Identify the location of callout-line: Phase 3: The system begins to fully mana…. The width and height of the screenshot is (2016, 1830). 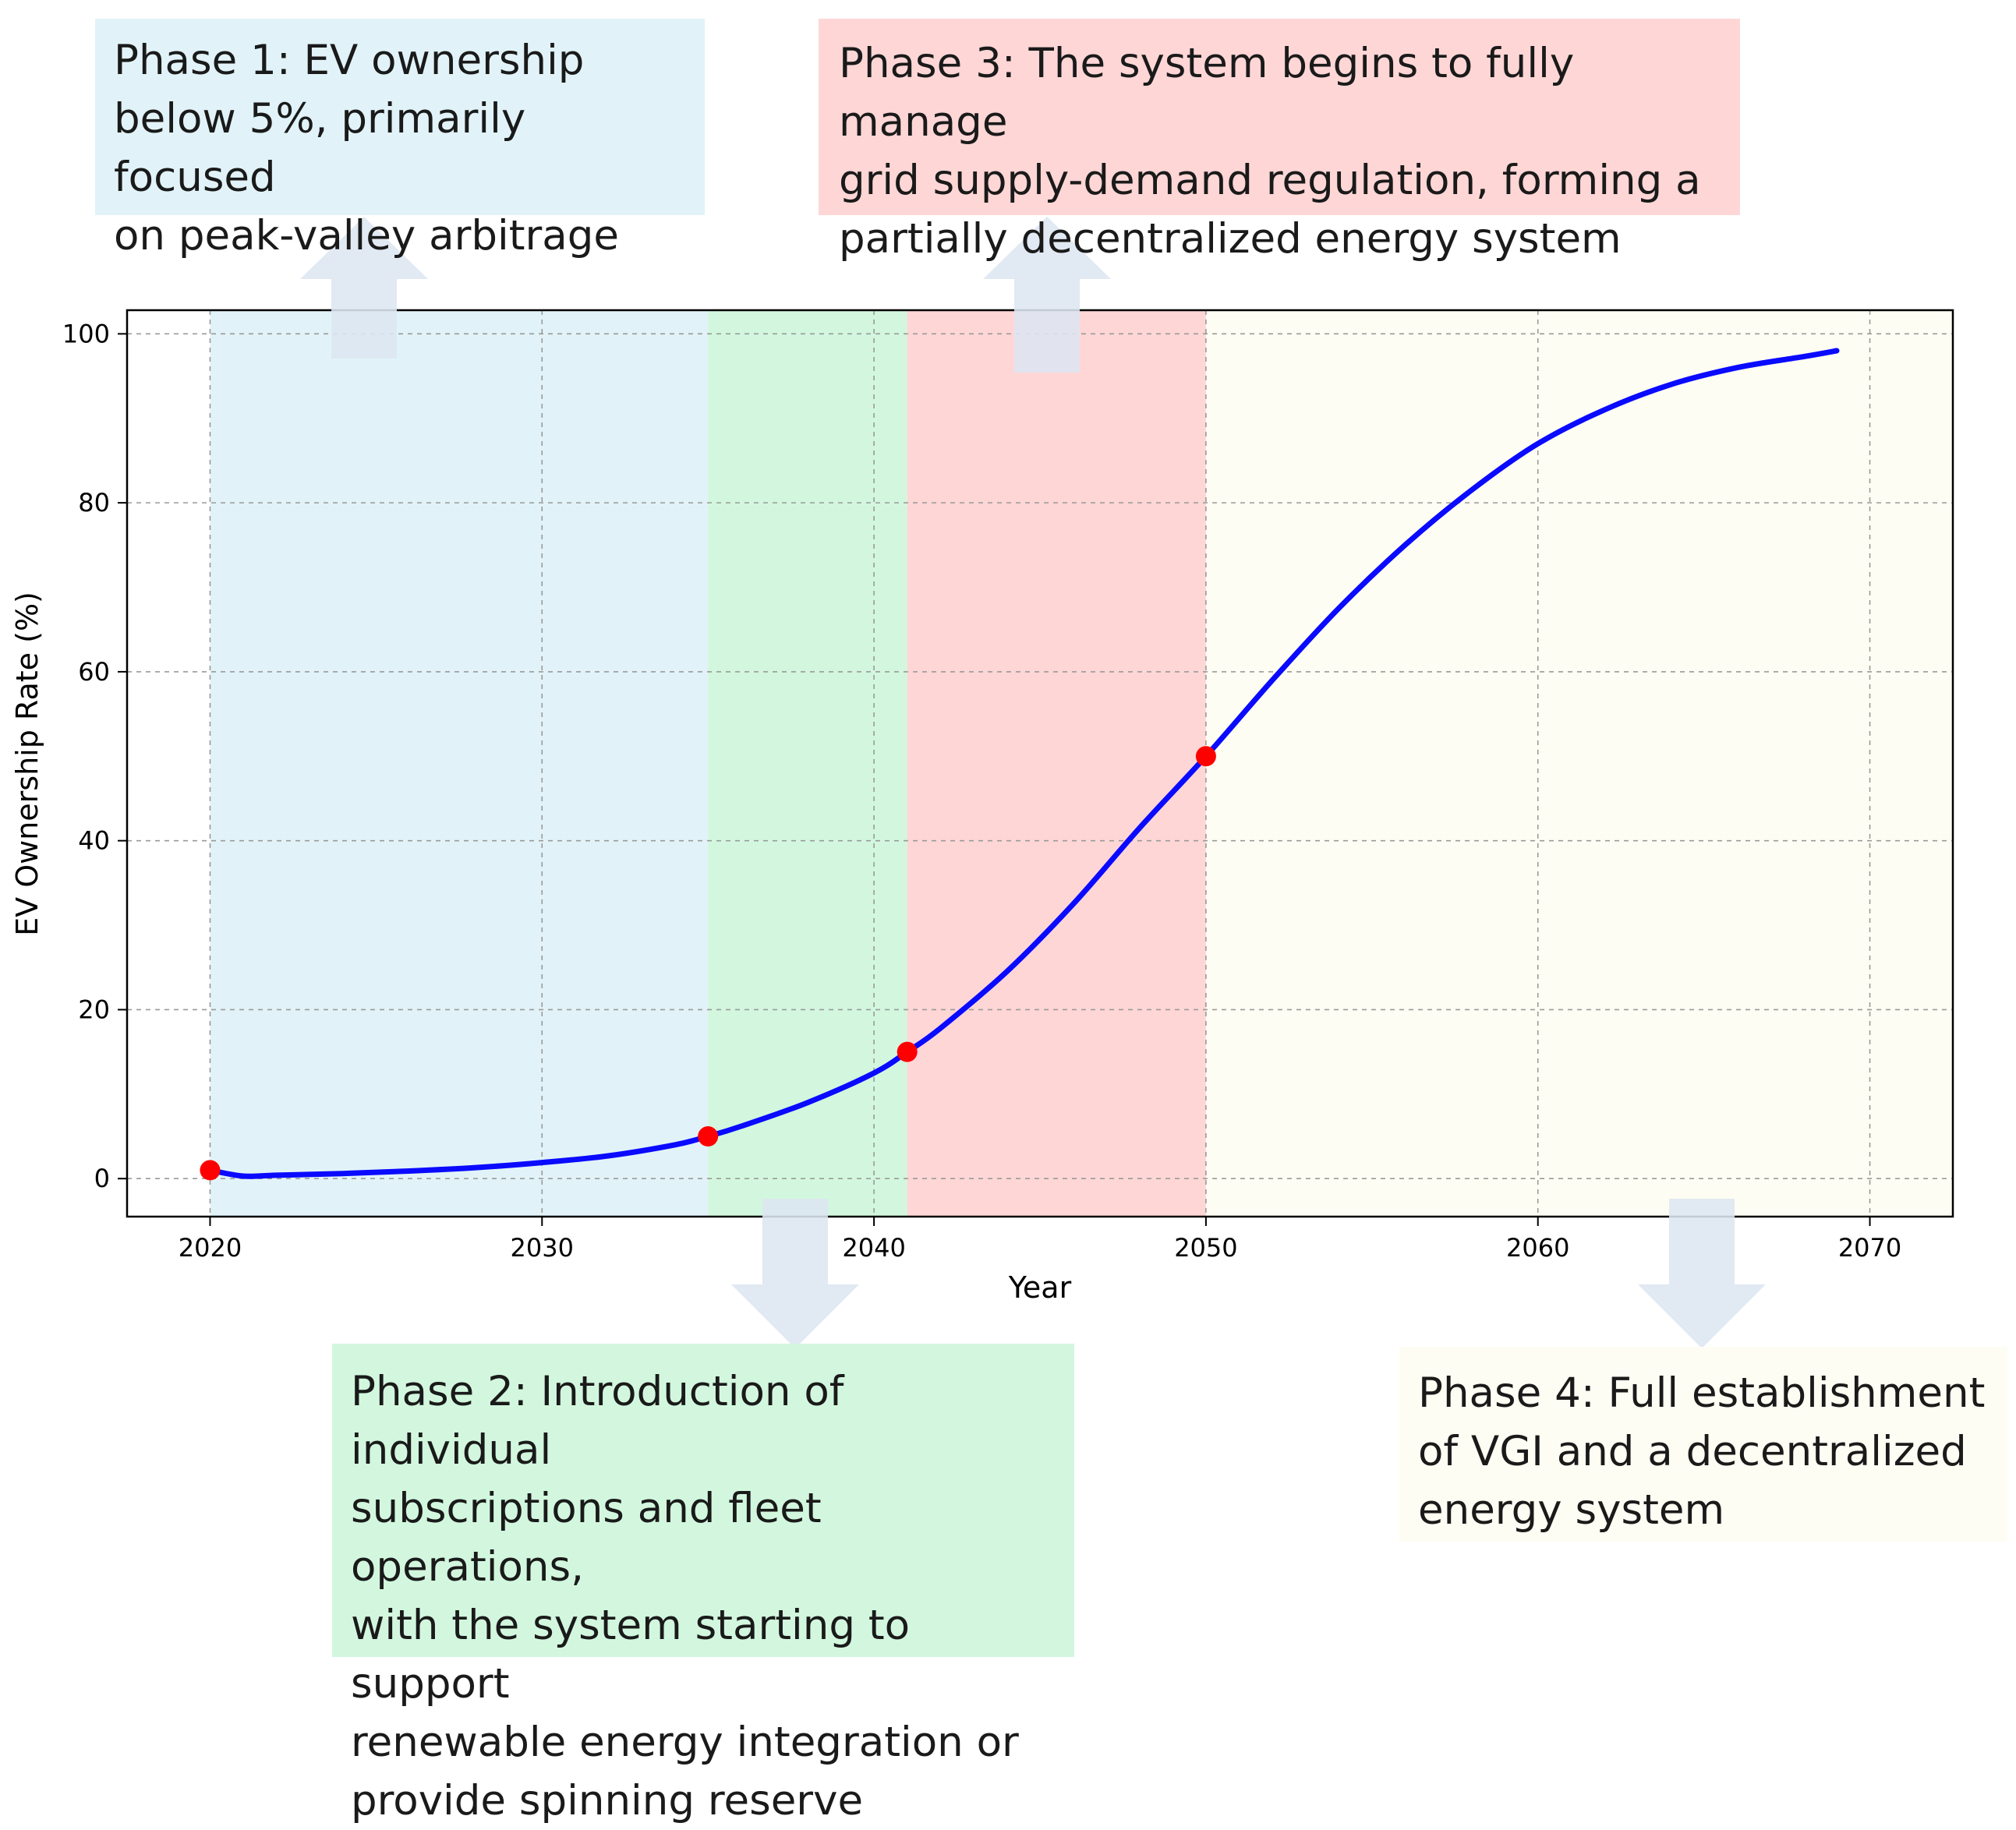
(1207, 93).